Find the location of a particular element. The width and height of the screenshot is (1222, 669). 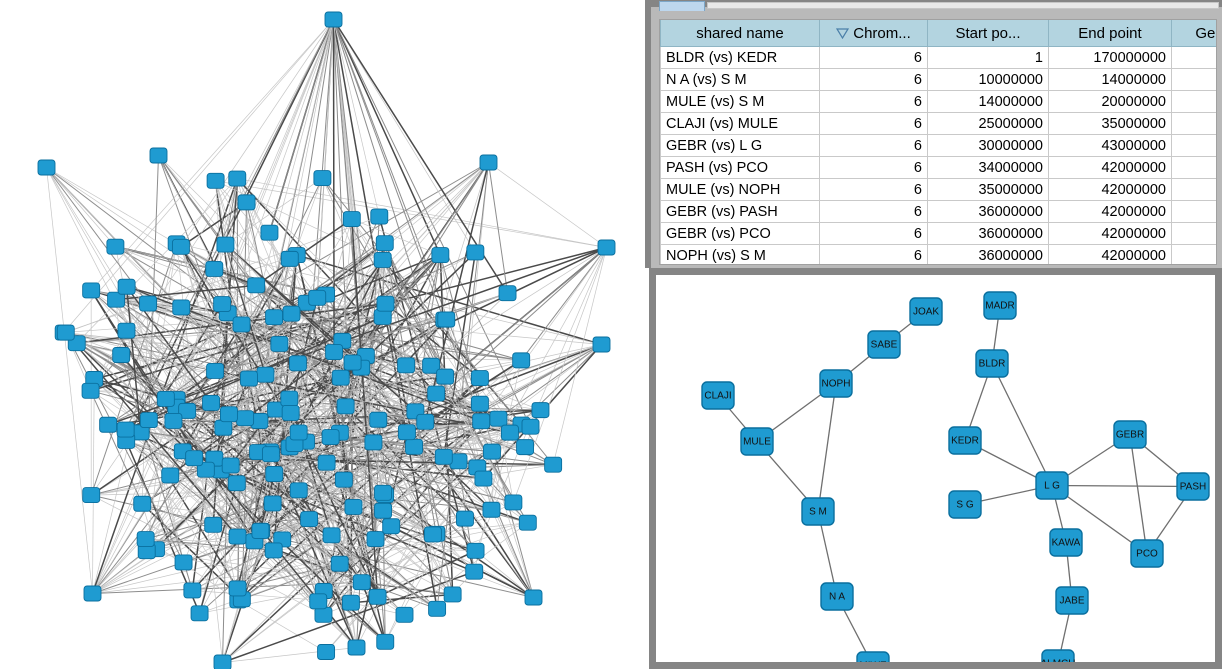

network-node: GEBR is located at coordinates (1130, 434).